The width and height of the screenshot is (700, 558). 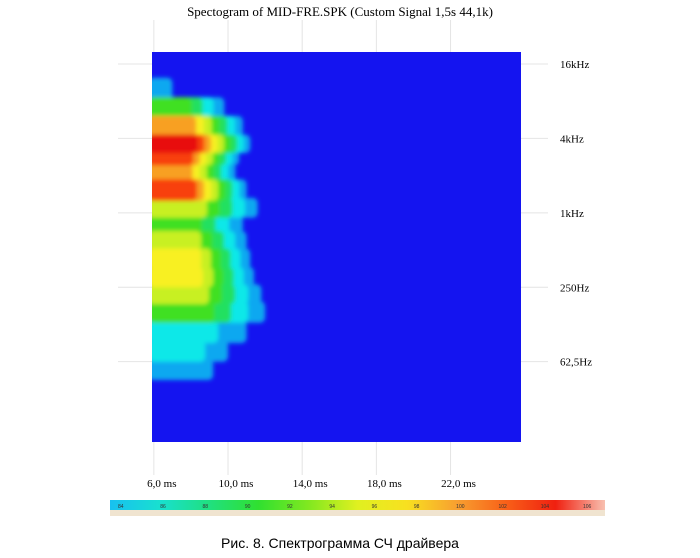 I want to click on colorbar-tick-label: 86, so click(x=163, y=507).